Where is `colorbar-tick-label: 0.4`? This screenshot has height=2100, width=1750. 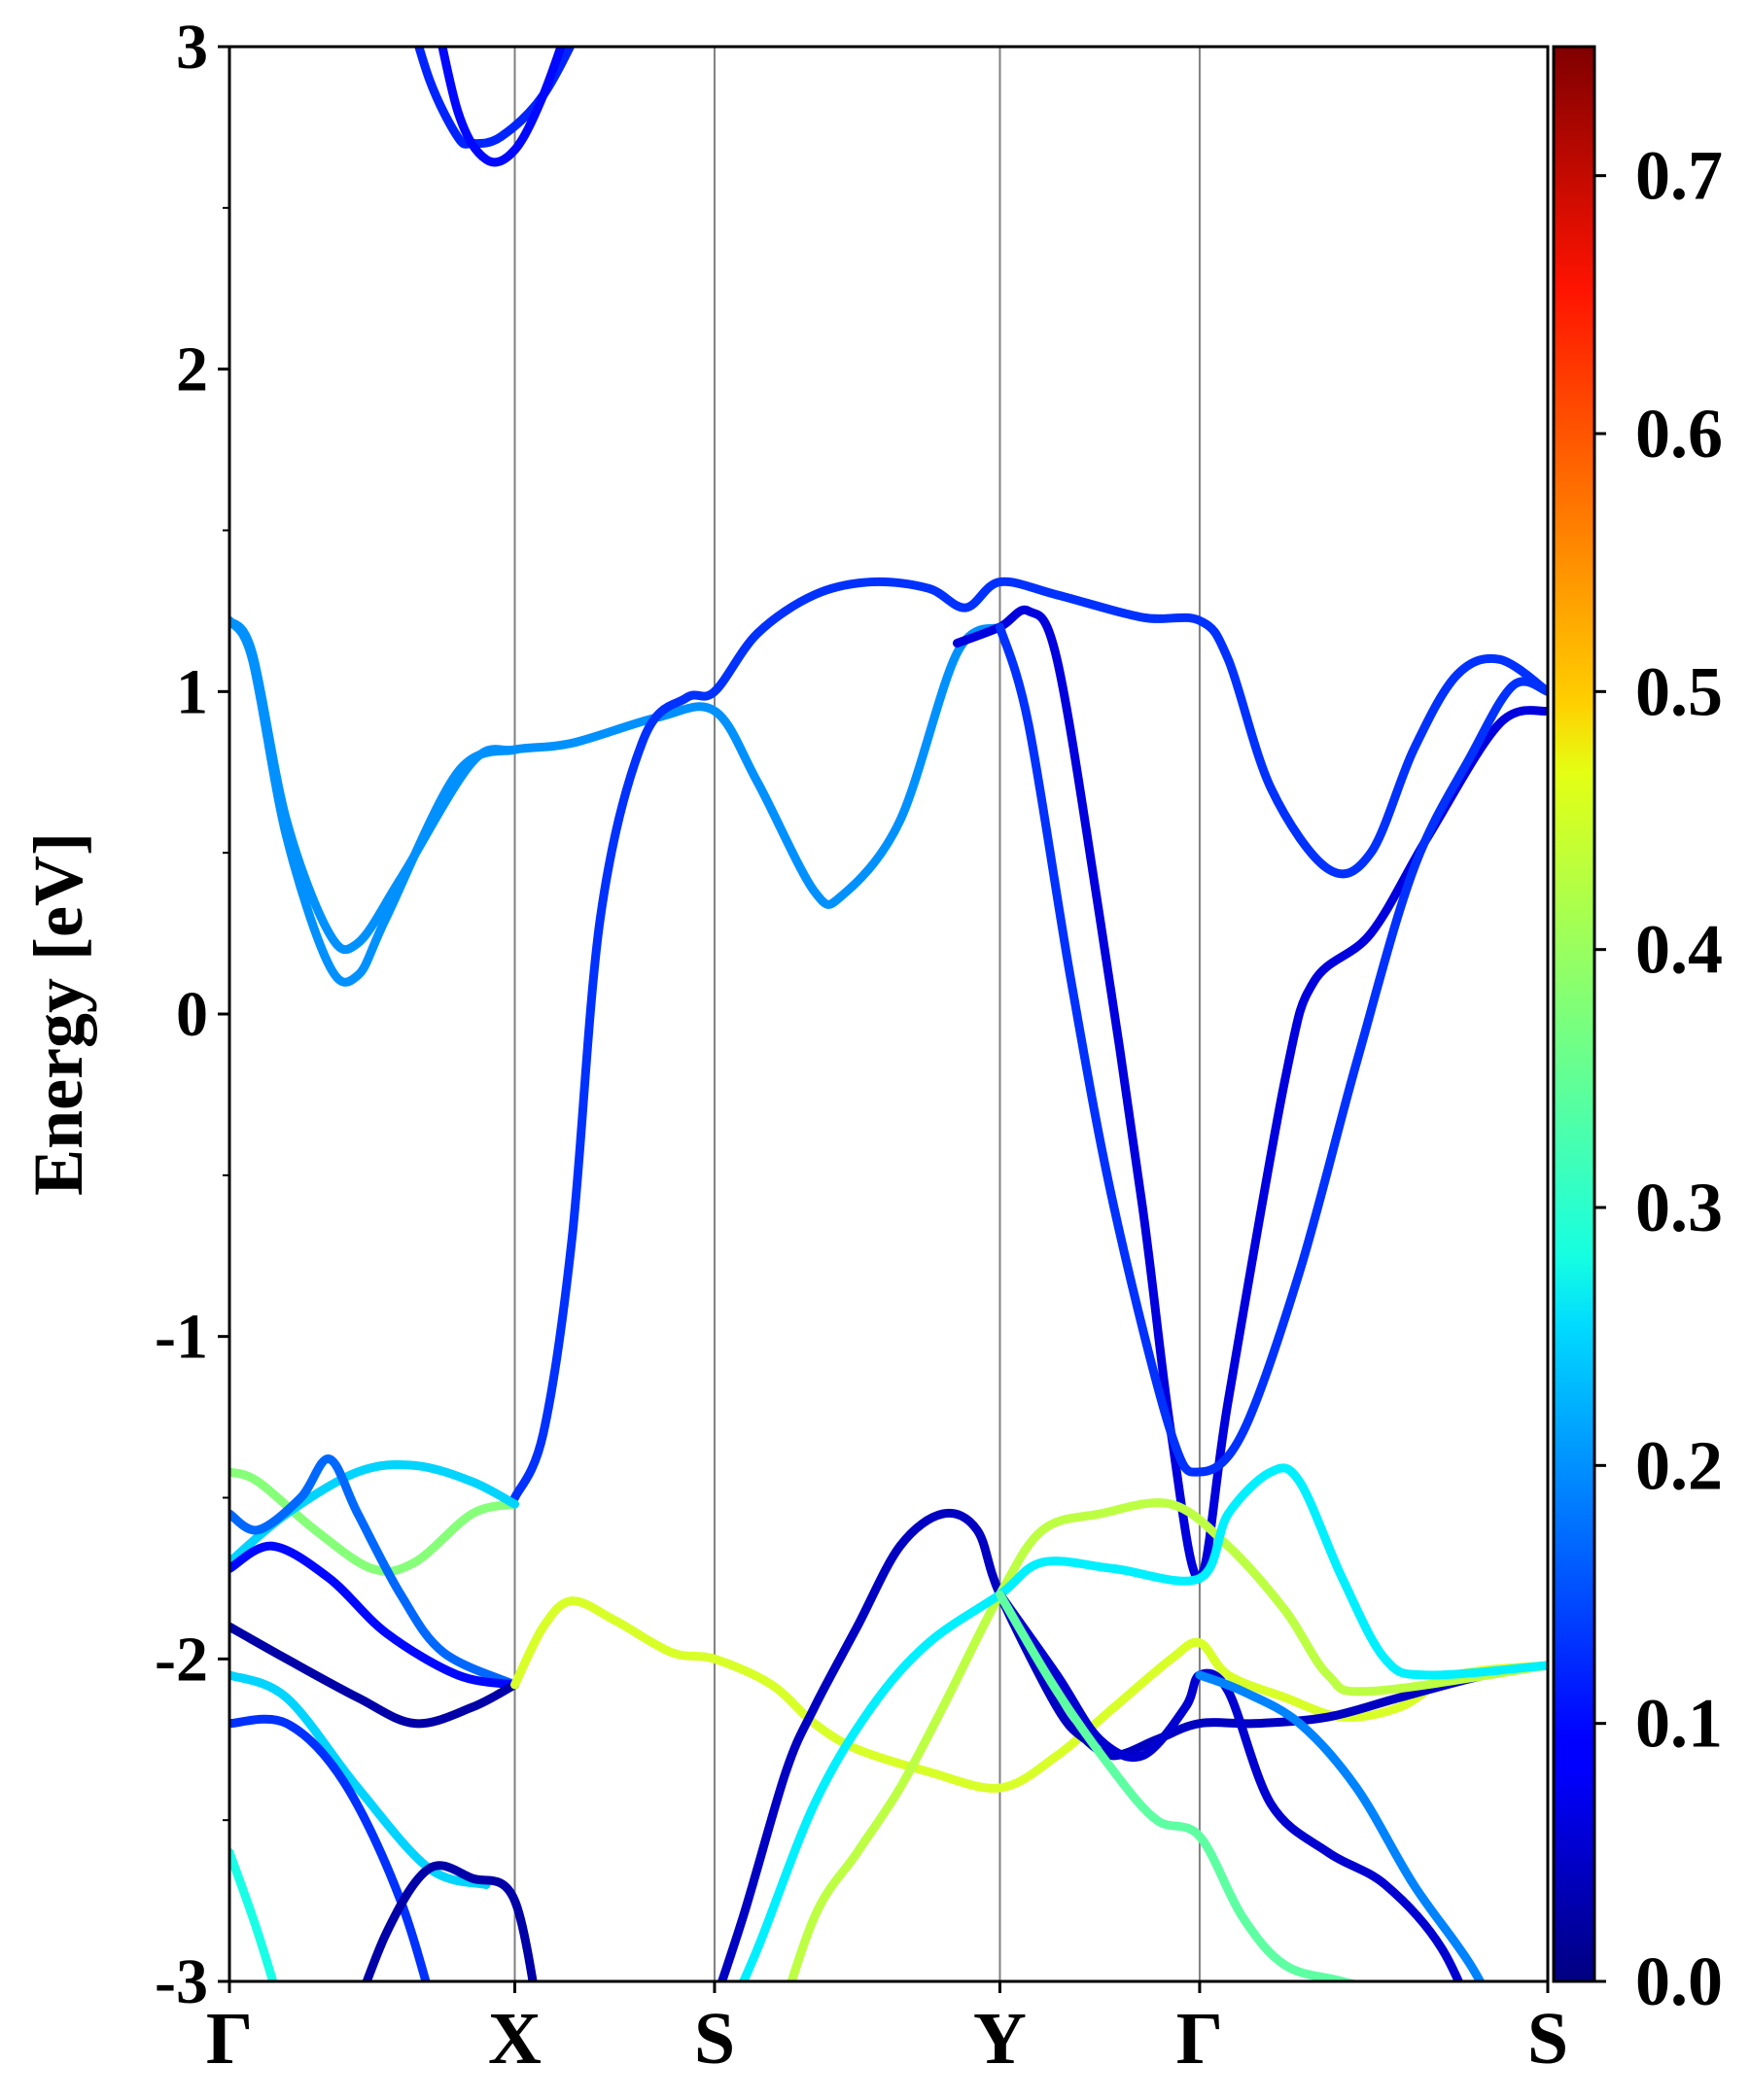
colorbar-tick-label: 0.4 is located at coordinates (1679, 950).